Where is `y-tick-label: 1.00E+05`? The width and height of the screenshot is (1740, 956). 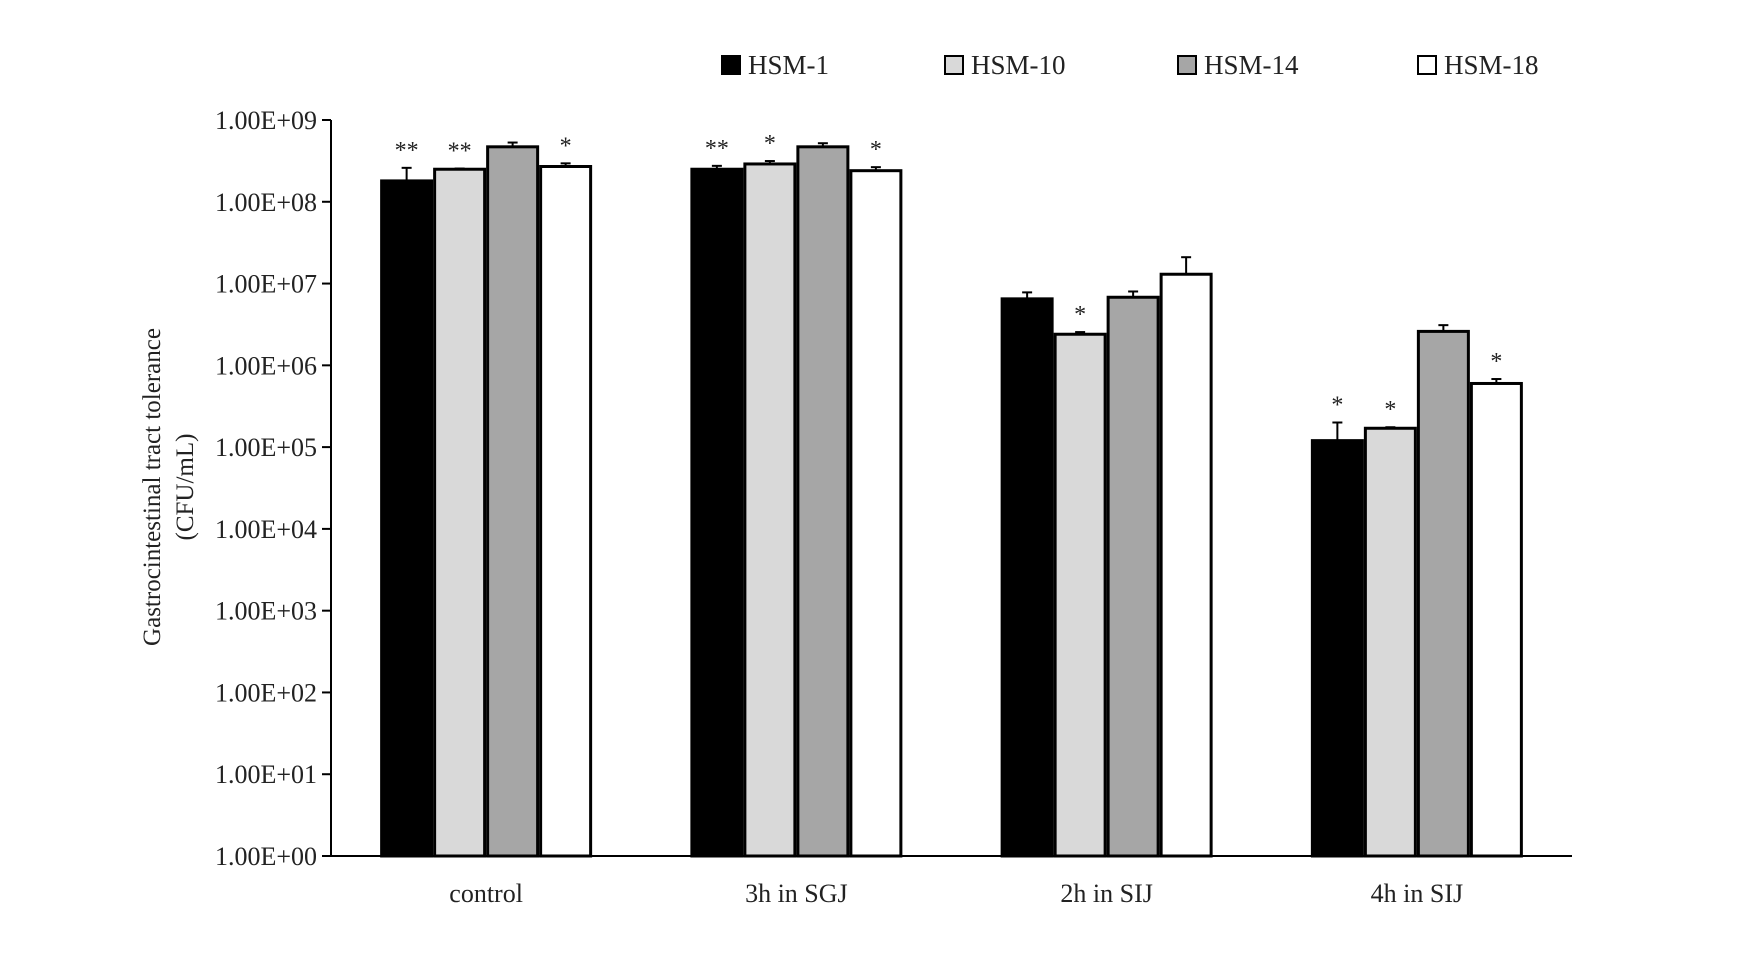
y-tick-label: 1.00E+05 is located at coordinates (266, 447).